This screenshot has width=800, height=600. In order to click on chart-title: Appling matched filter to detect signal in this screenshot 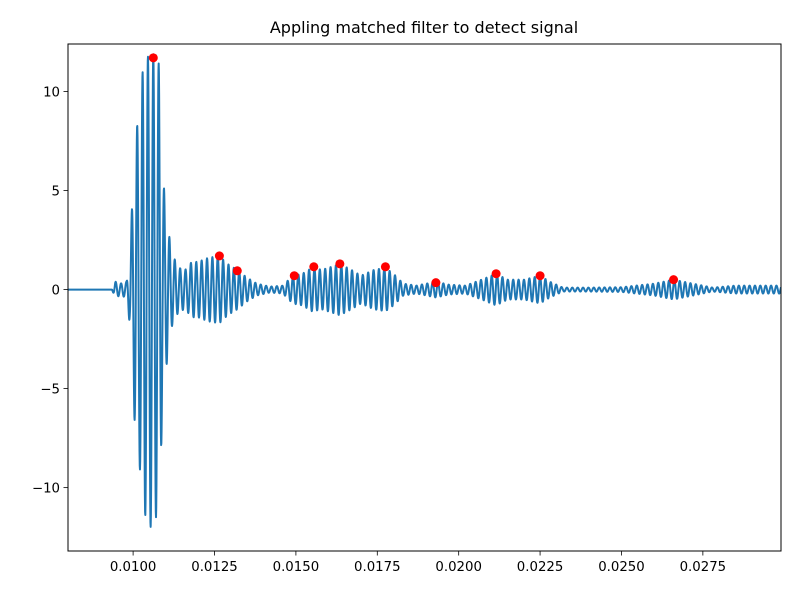, I will do `click(424, 27)`.